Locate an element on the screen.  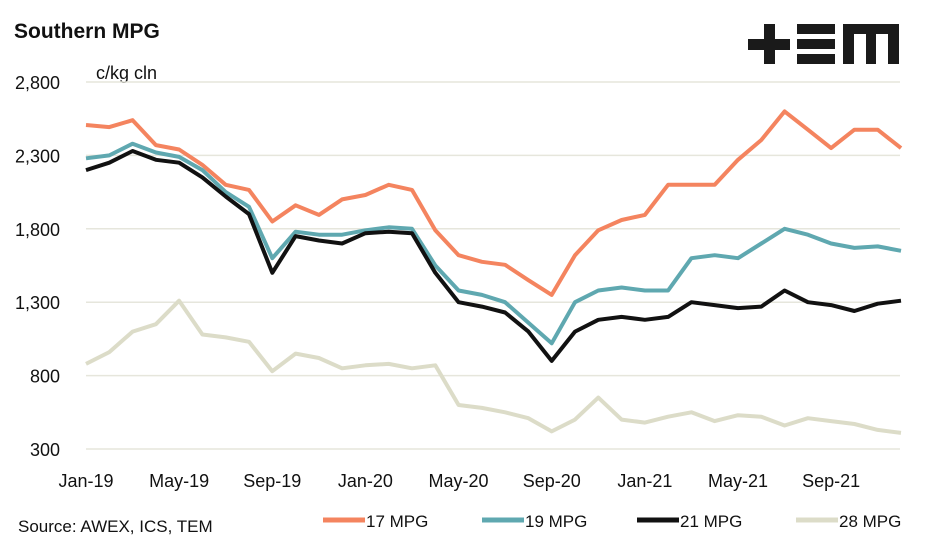
x-tick-label: Jan-21 is located at coordinates (644, 481).